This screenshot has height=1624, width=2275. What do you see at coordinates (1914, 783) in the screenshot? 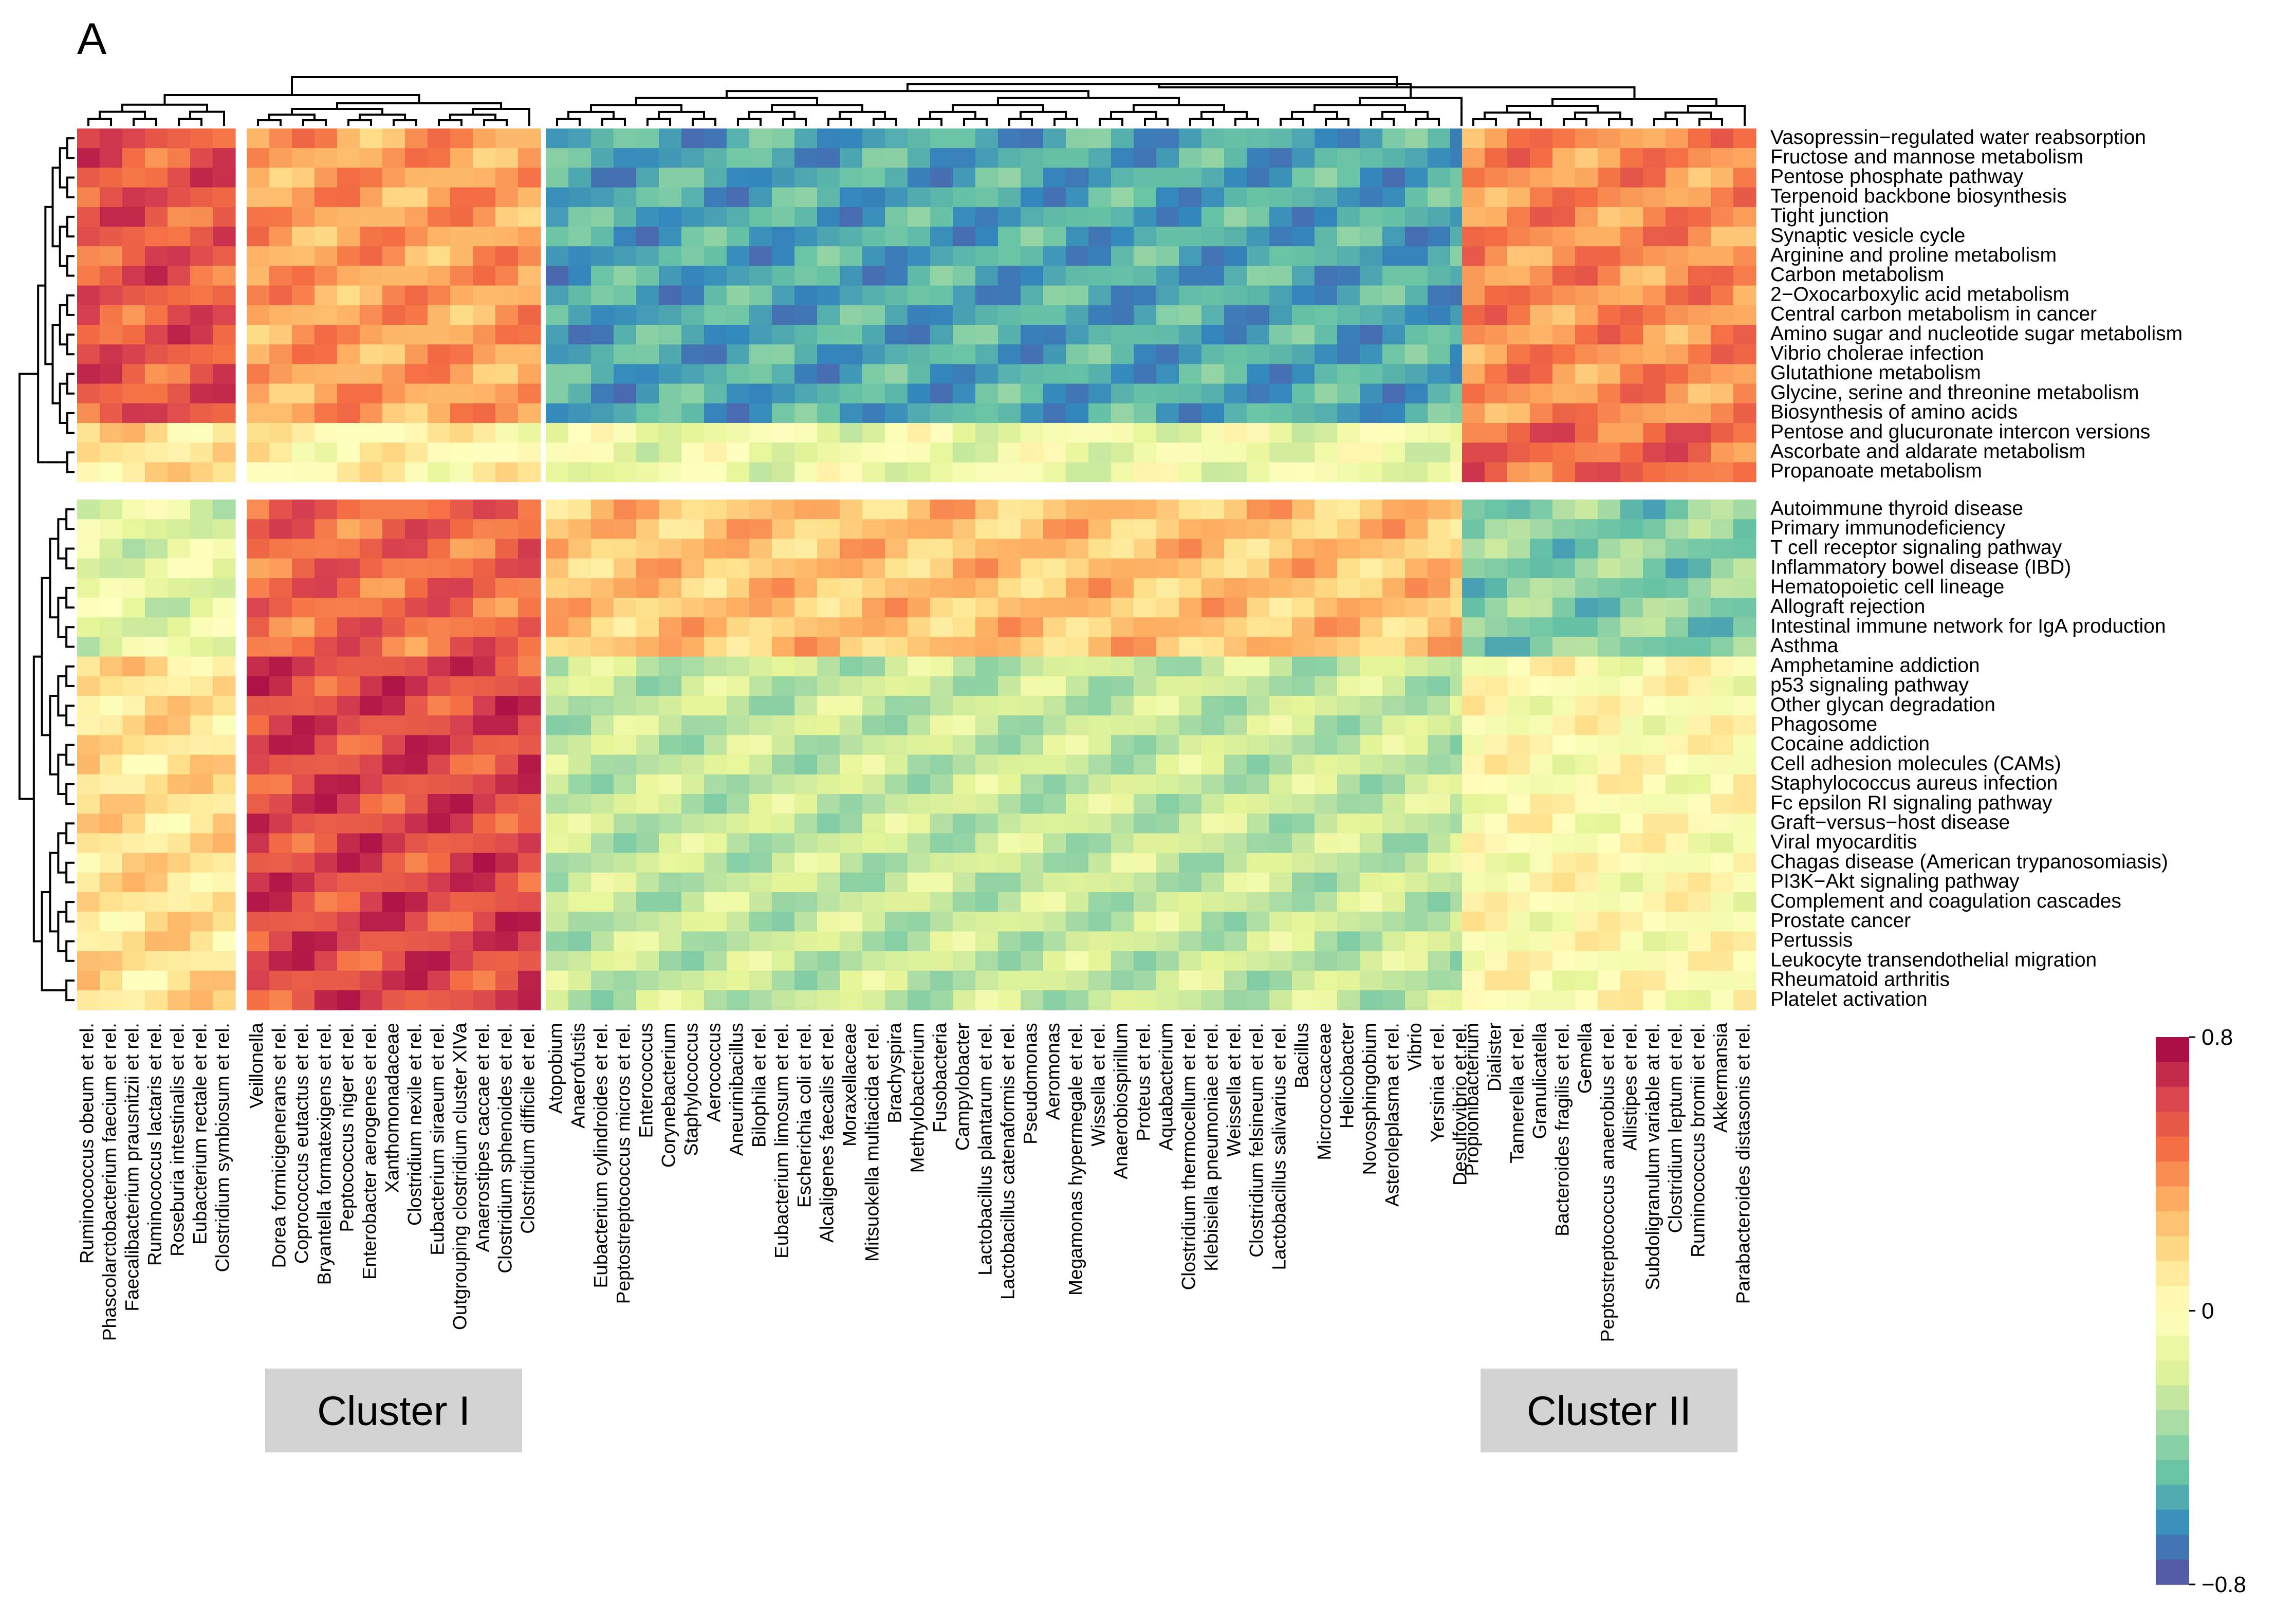
I see `row-label: Staphylococcus aureus infection` at bounding box center [1914, 783].